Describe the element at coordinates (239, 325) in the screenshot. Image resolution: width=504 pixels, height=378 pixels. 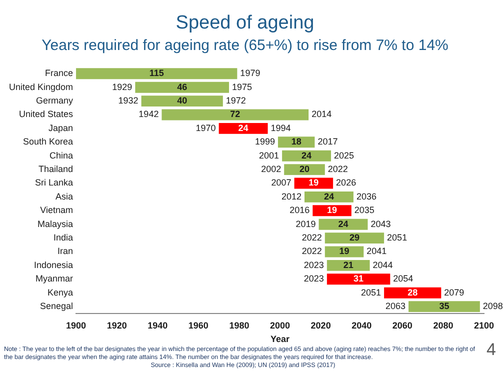
I see `x-tick-label: 1980` at that location.